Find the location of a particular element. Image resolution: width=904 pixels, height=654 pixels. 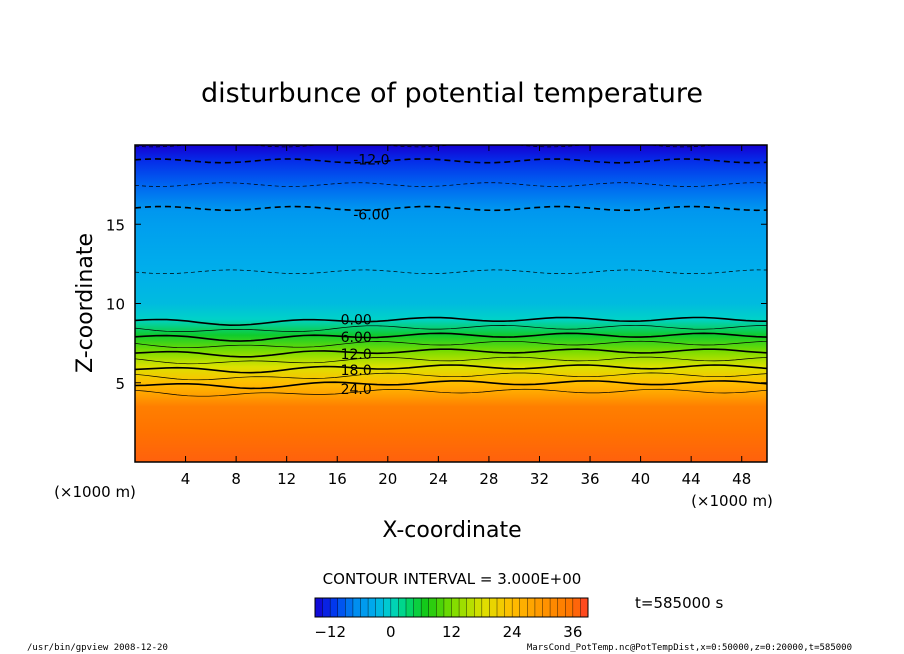

y-axis-label: Z-coordinate is located at coordinates (85, 303).